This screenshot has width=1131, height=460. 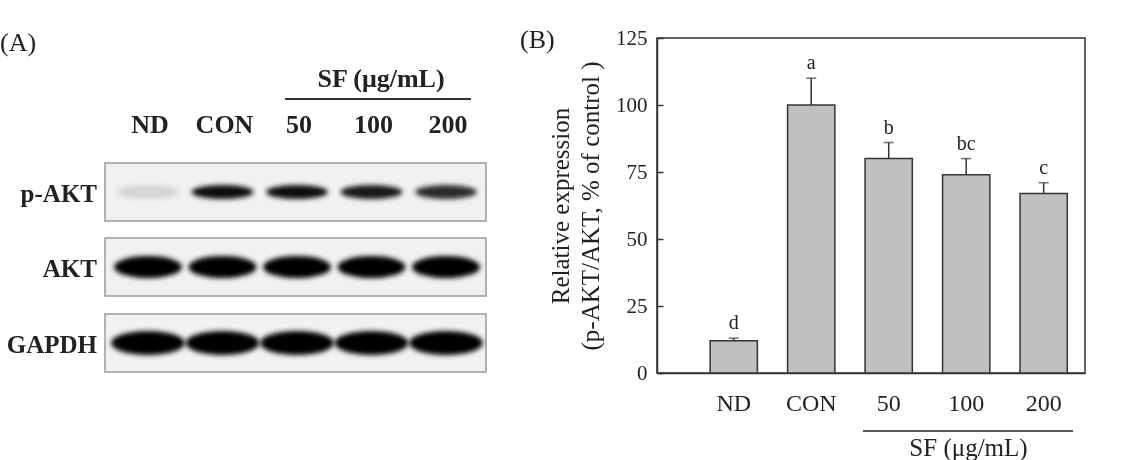 What do you see at coordinates (966, 402) in the screenshot?
I see `x-tick-label: 100` at bounding box center [966, 402].